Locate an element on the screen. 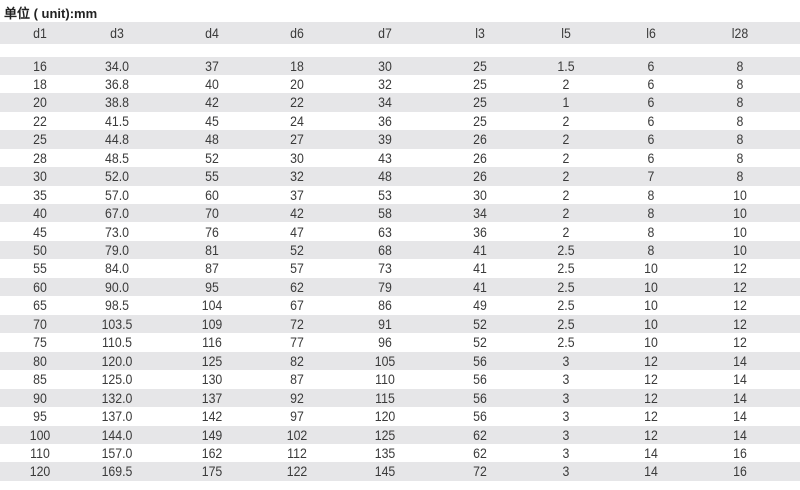 This screenshot has height=490, width=800. column-header-l28: l28 is located at coordinates (740, 33).